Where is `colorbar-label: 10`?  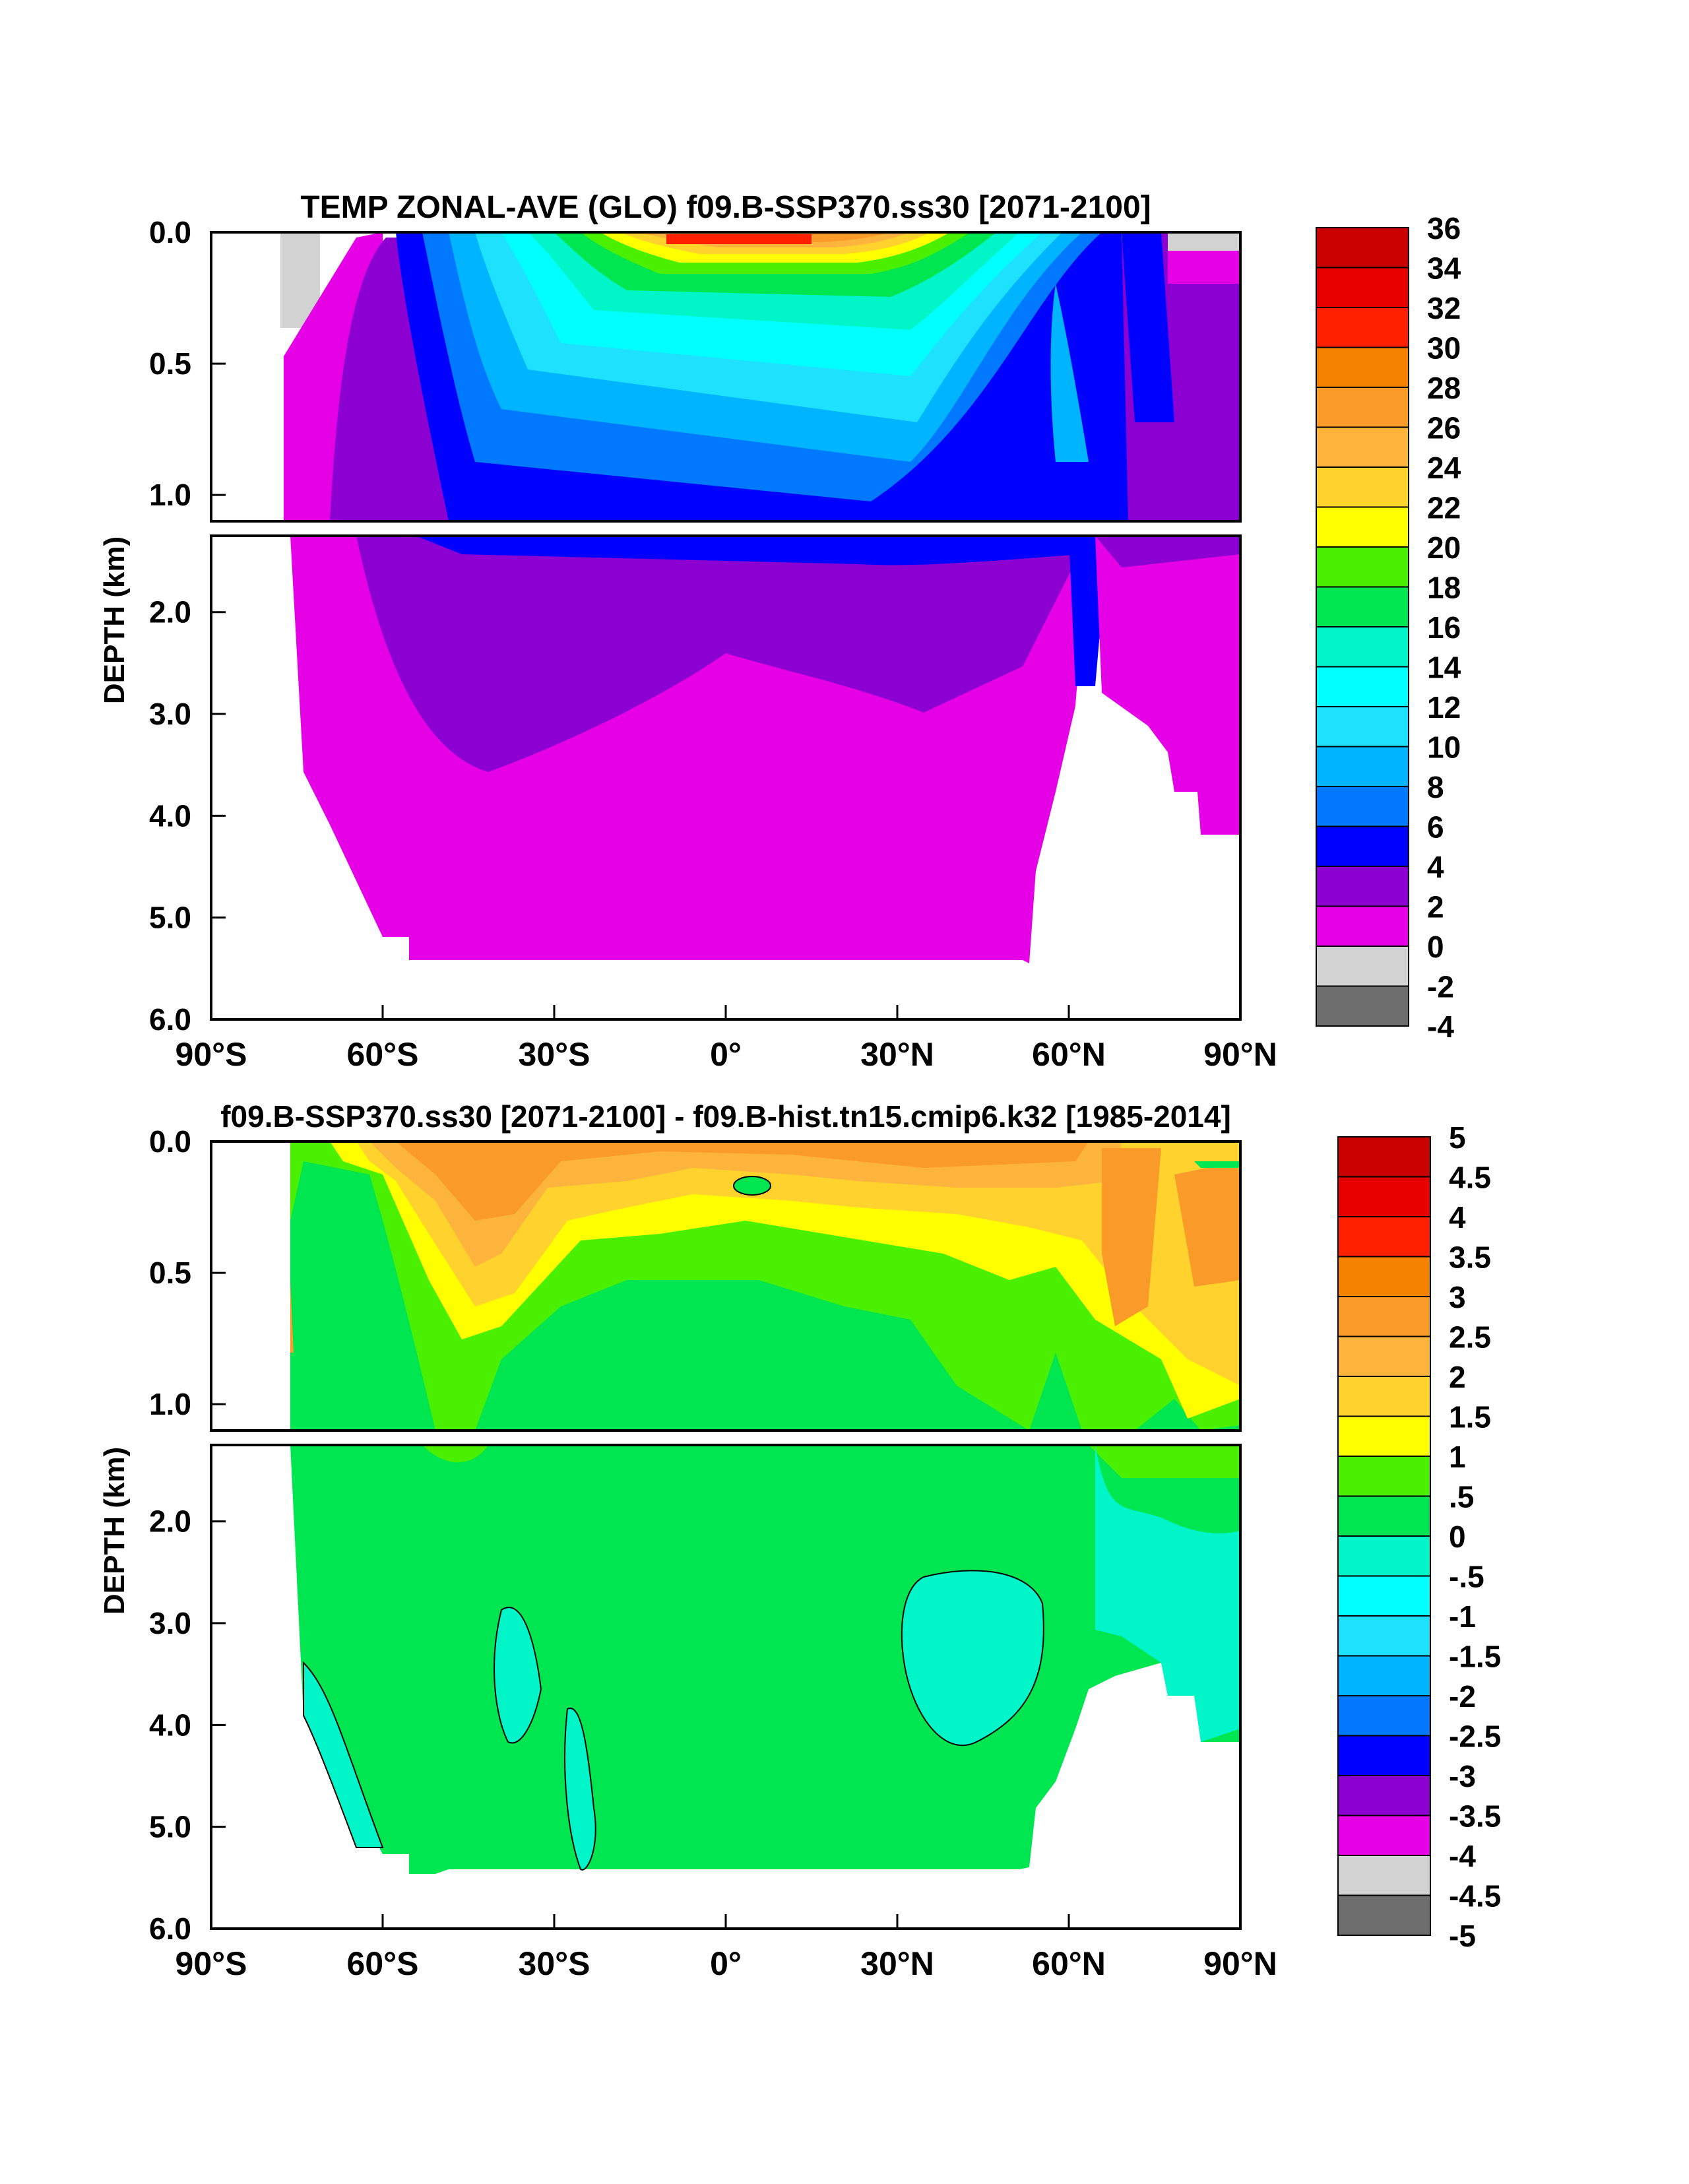
colorbar-label: 10 is located at coordinates (1444, 747).